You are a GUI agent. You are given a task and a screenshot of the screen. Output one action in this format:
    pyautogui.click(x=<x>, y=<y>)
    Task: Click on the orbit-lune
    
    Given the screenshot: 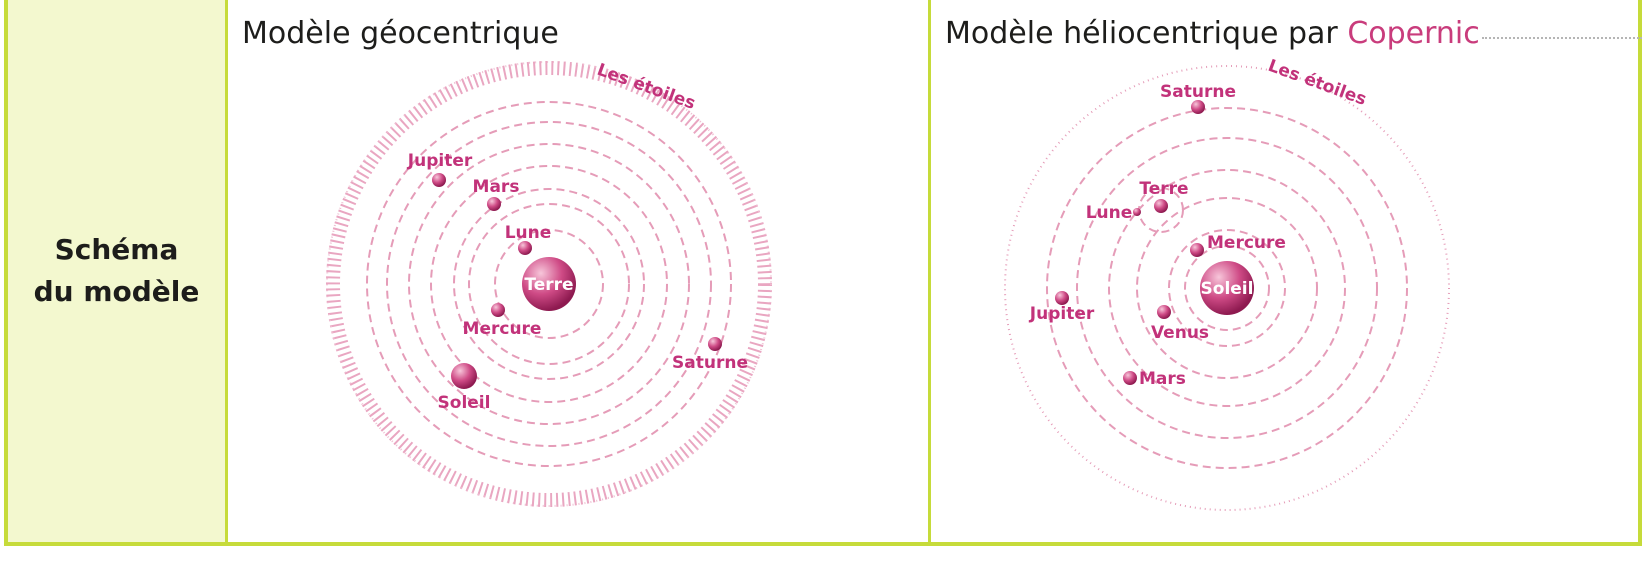 What is the action you would take?
    pyautogui.click(x=549, y=284)
    